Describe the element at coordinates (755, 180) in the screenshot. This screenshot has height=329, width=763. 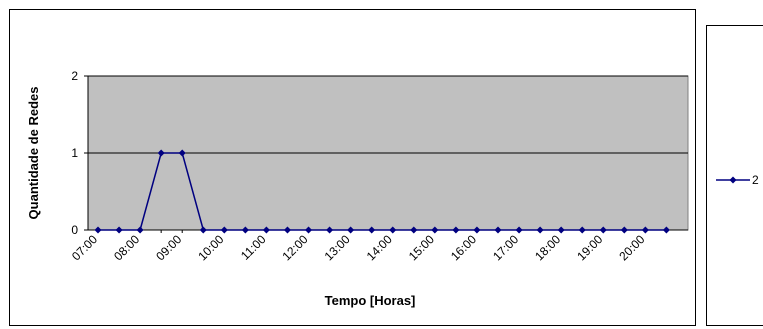
I see `legend-label: 2` at that location.